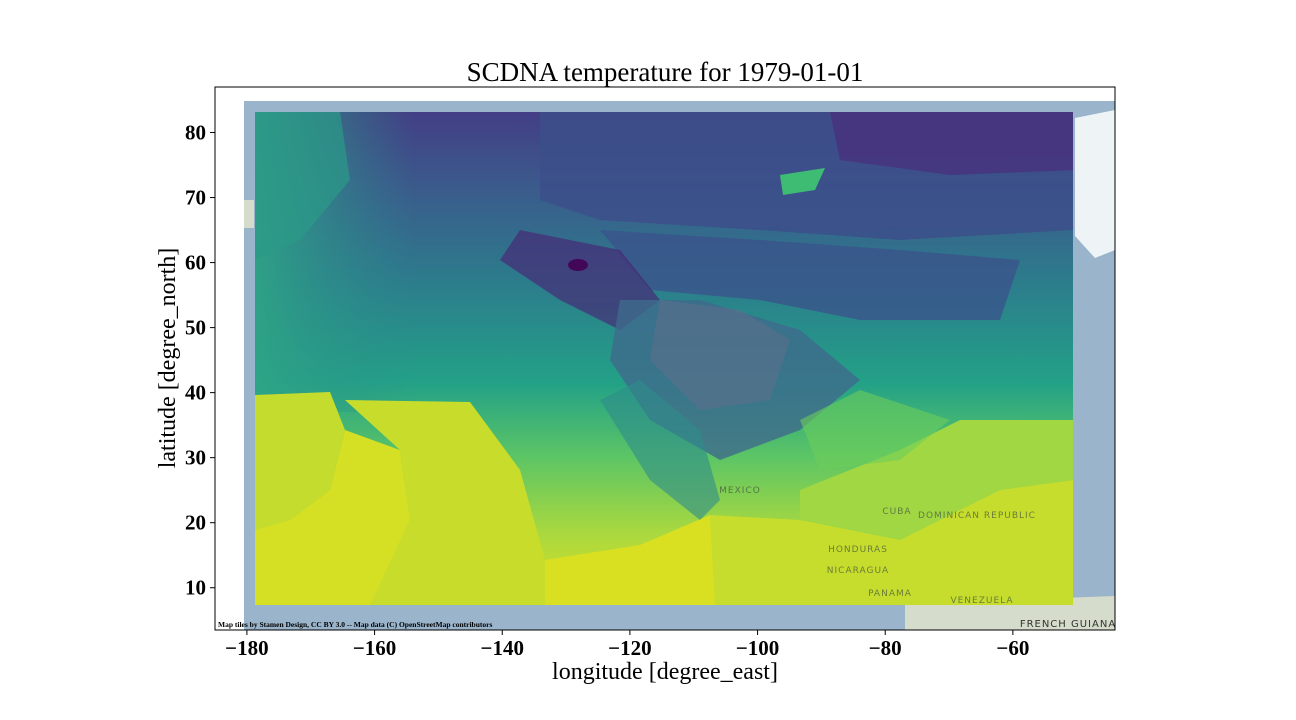  I want to click on greenland-ice, so click(1095, 184).